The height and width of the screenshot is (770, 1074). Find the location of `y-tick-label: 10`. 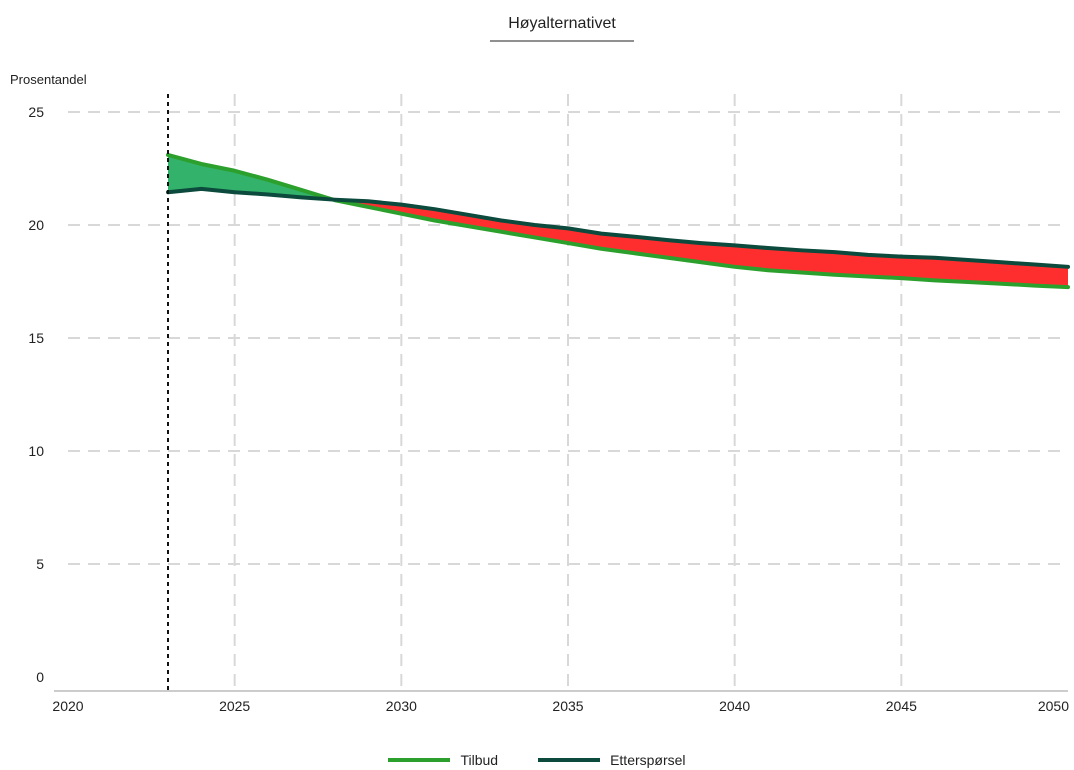

y-tick-label: 10 is located at coordinates (36, 451).